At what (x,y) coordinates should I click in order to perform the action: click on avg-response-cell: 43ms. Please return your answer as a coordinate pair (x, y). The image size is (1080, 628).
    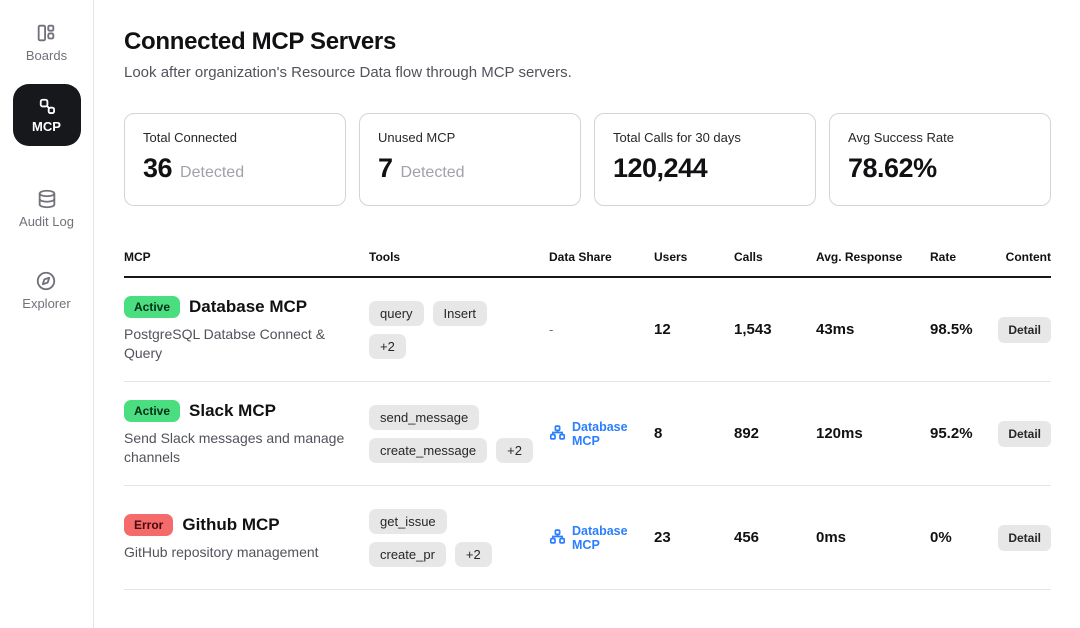
    Looking at the image, I should click on (835, 329).